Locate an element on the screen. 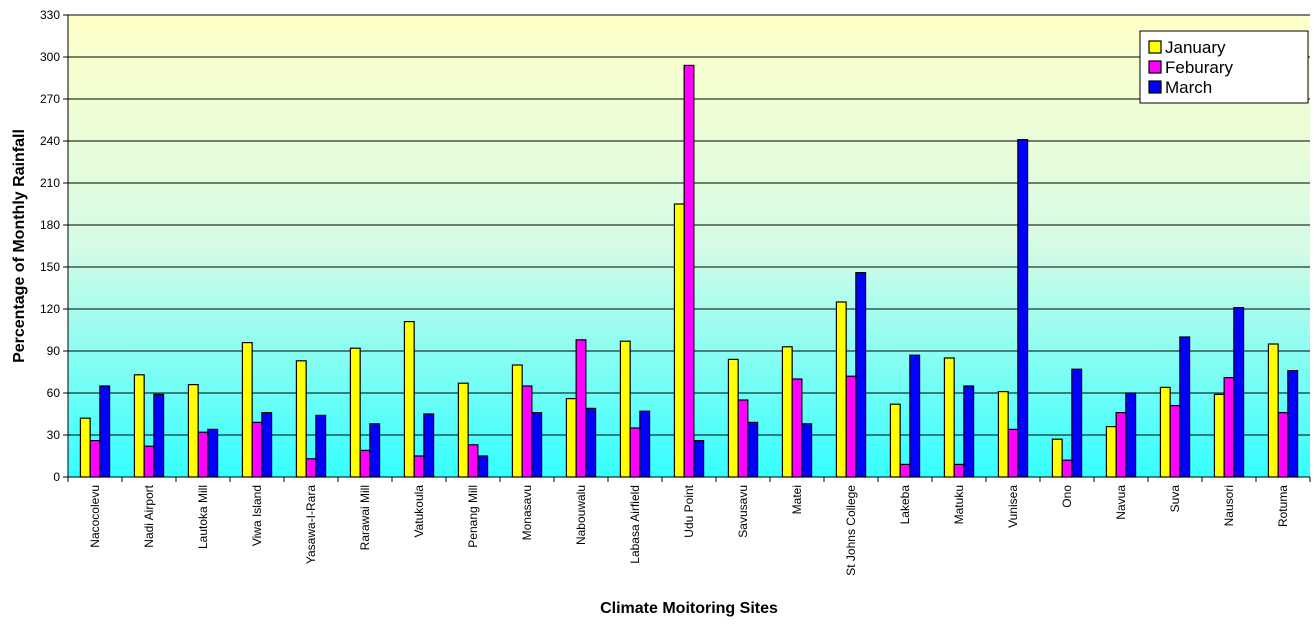 Image resolution: width=1314 pixels, height=624 pixels. bar-january-rotuma is located at coordinates (1273, 410).